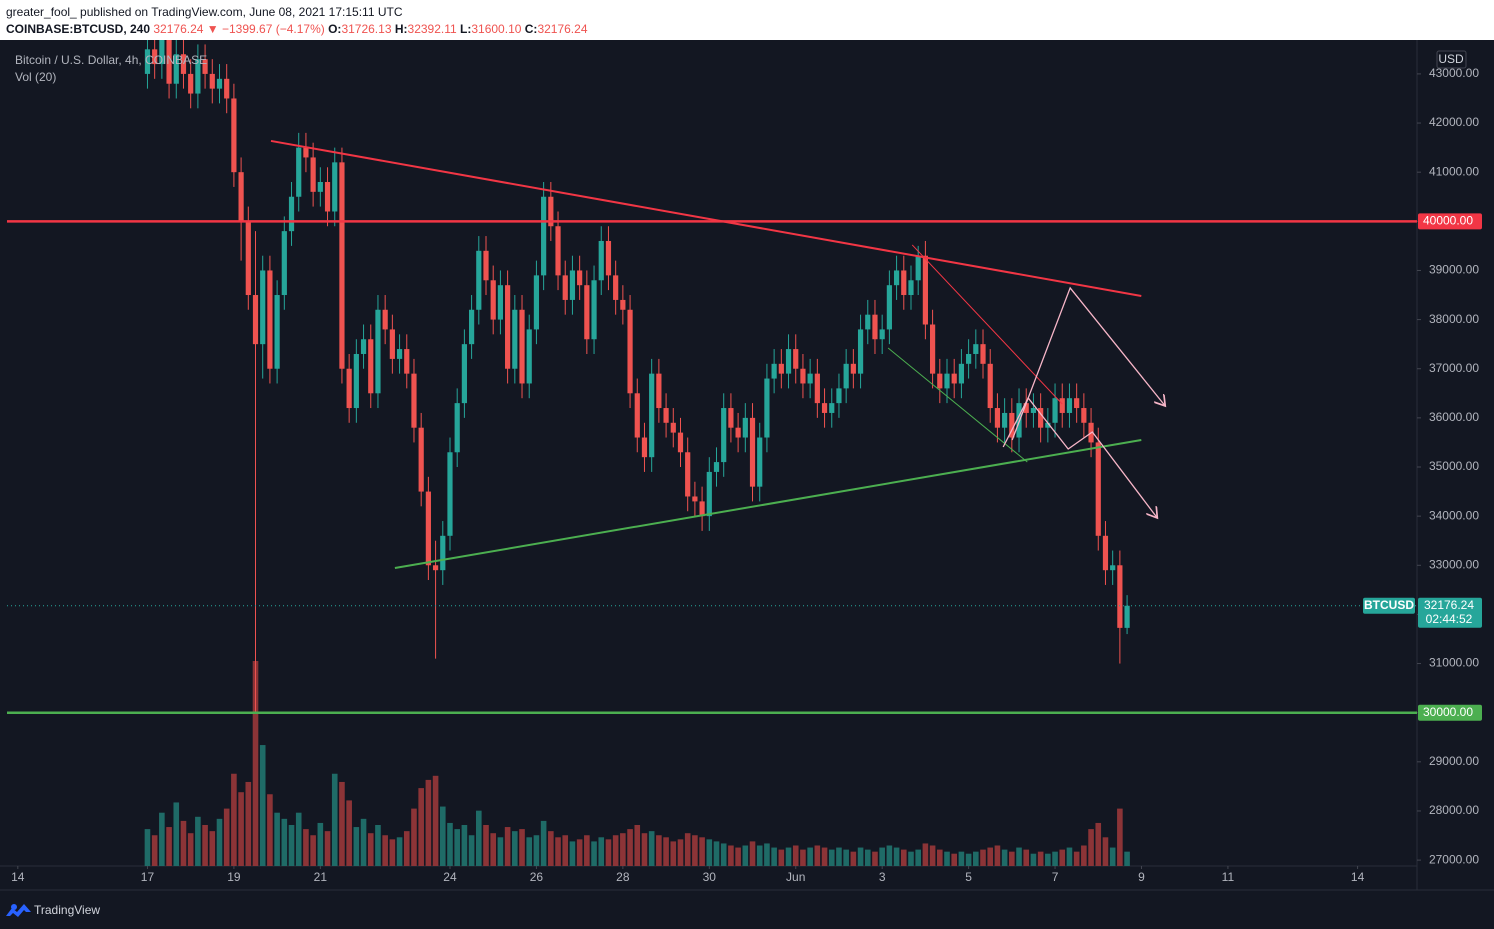 Image resolution: width=1494 pixels, height=929 pixels. I want to click on symbol: COINBASE:BTCUSD, 240, so click(78, 29).